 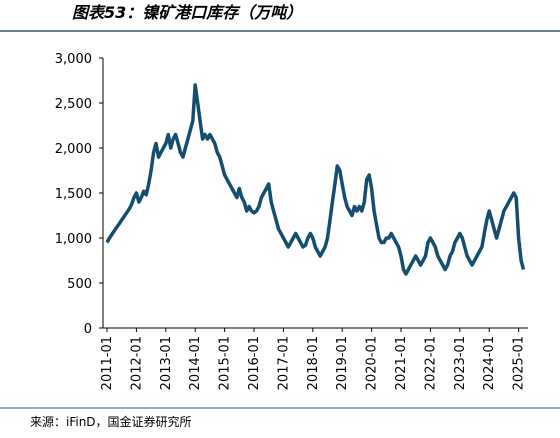 What do you see at coordinates (88, 329) in the screenshot?
I see `y-tick-label: 0` at bounding box center [88, 329].